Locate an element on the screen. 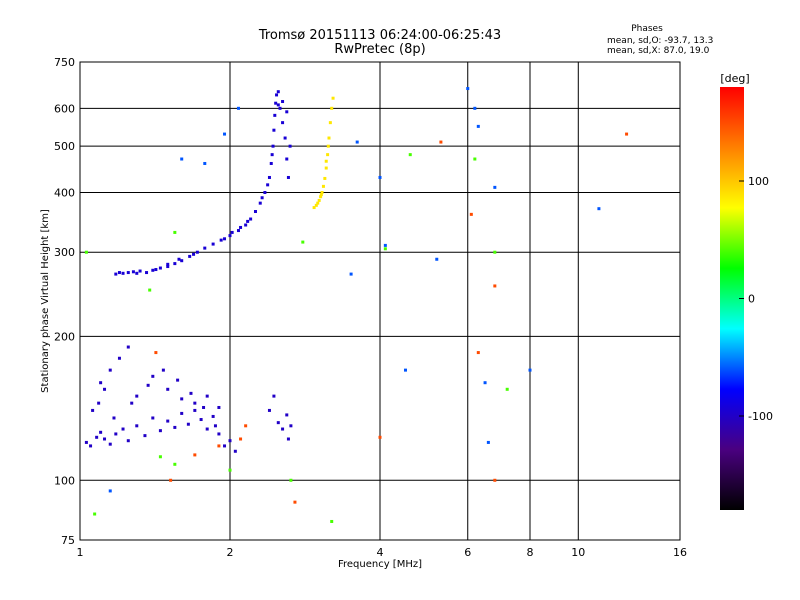  x-tick-labels: 1 2 4 6 8 10 16 is located at coordinates (382, 552).